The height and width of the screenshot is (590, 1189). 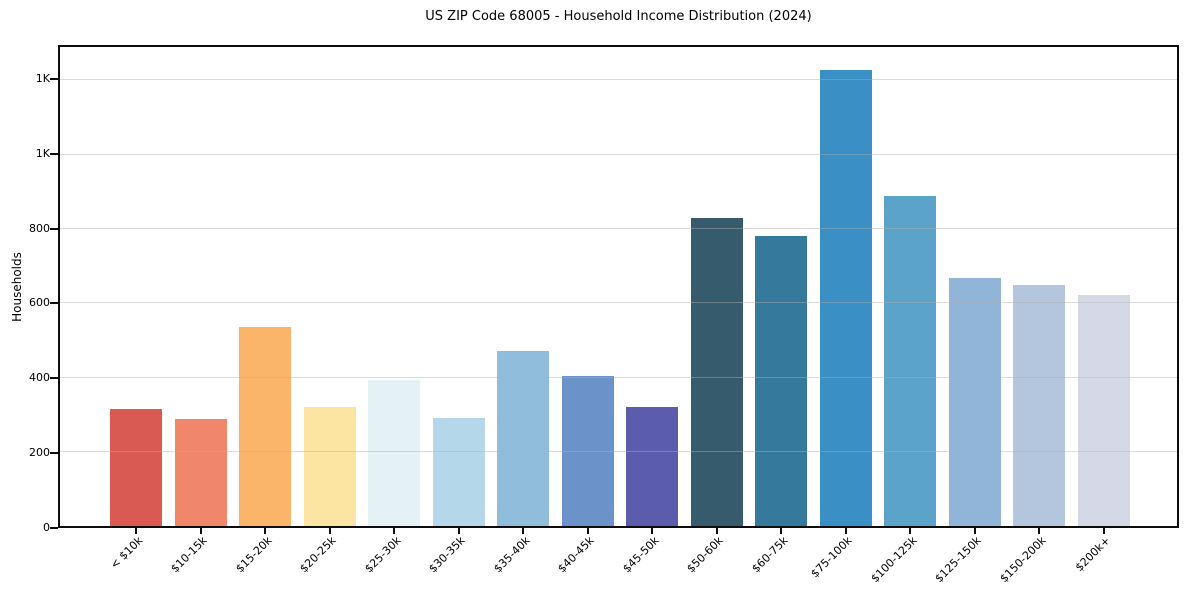 I want to click on bar-$30-35k, so click(x=458, y=471).